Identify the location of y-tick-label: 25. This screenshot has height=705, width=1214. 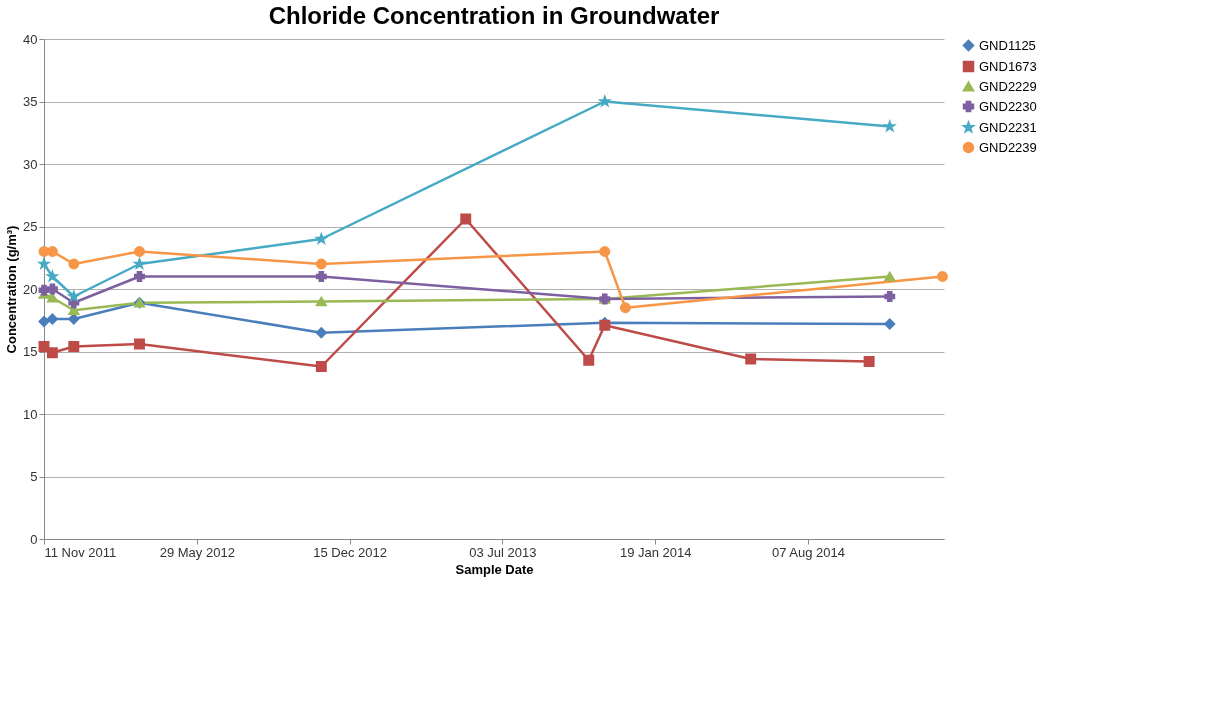
(30, 226).